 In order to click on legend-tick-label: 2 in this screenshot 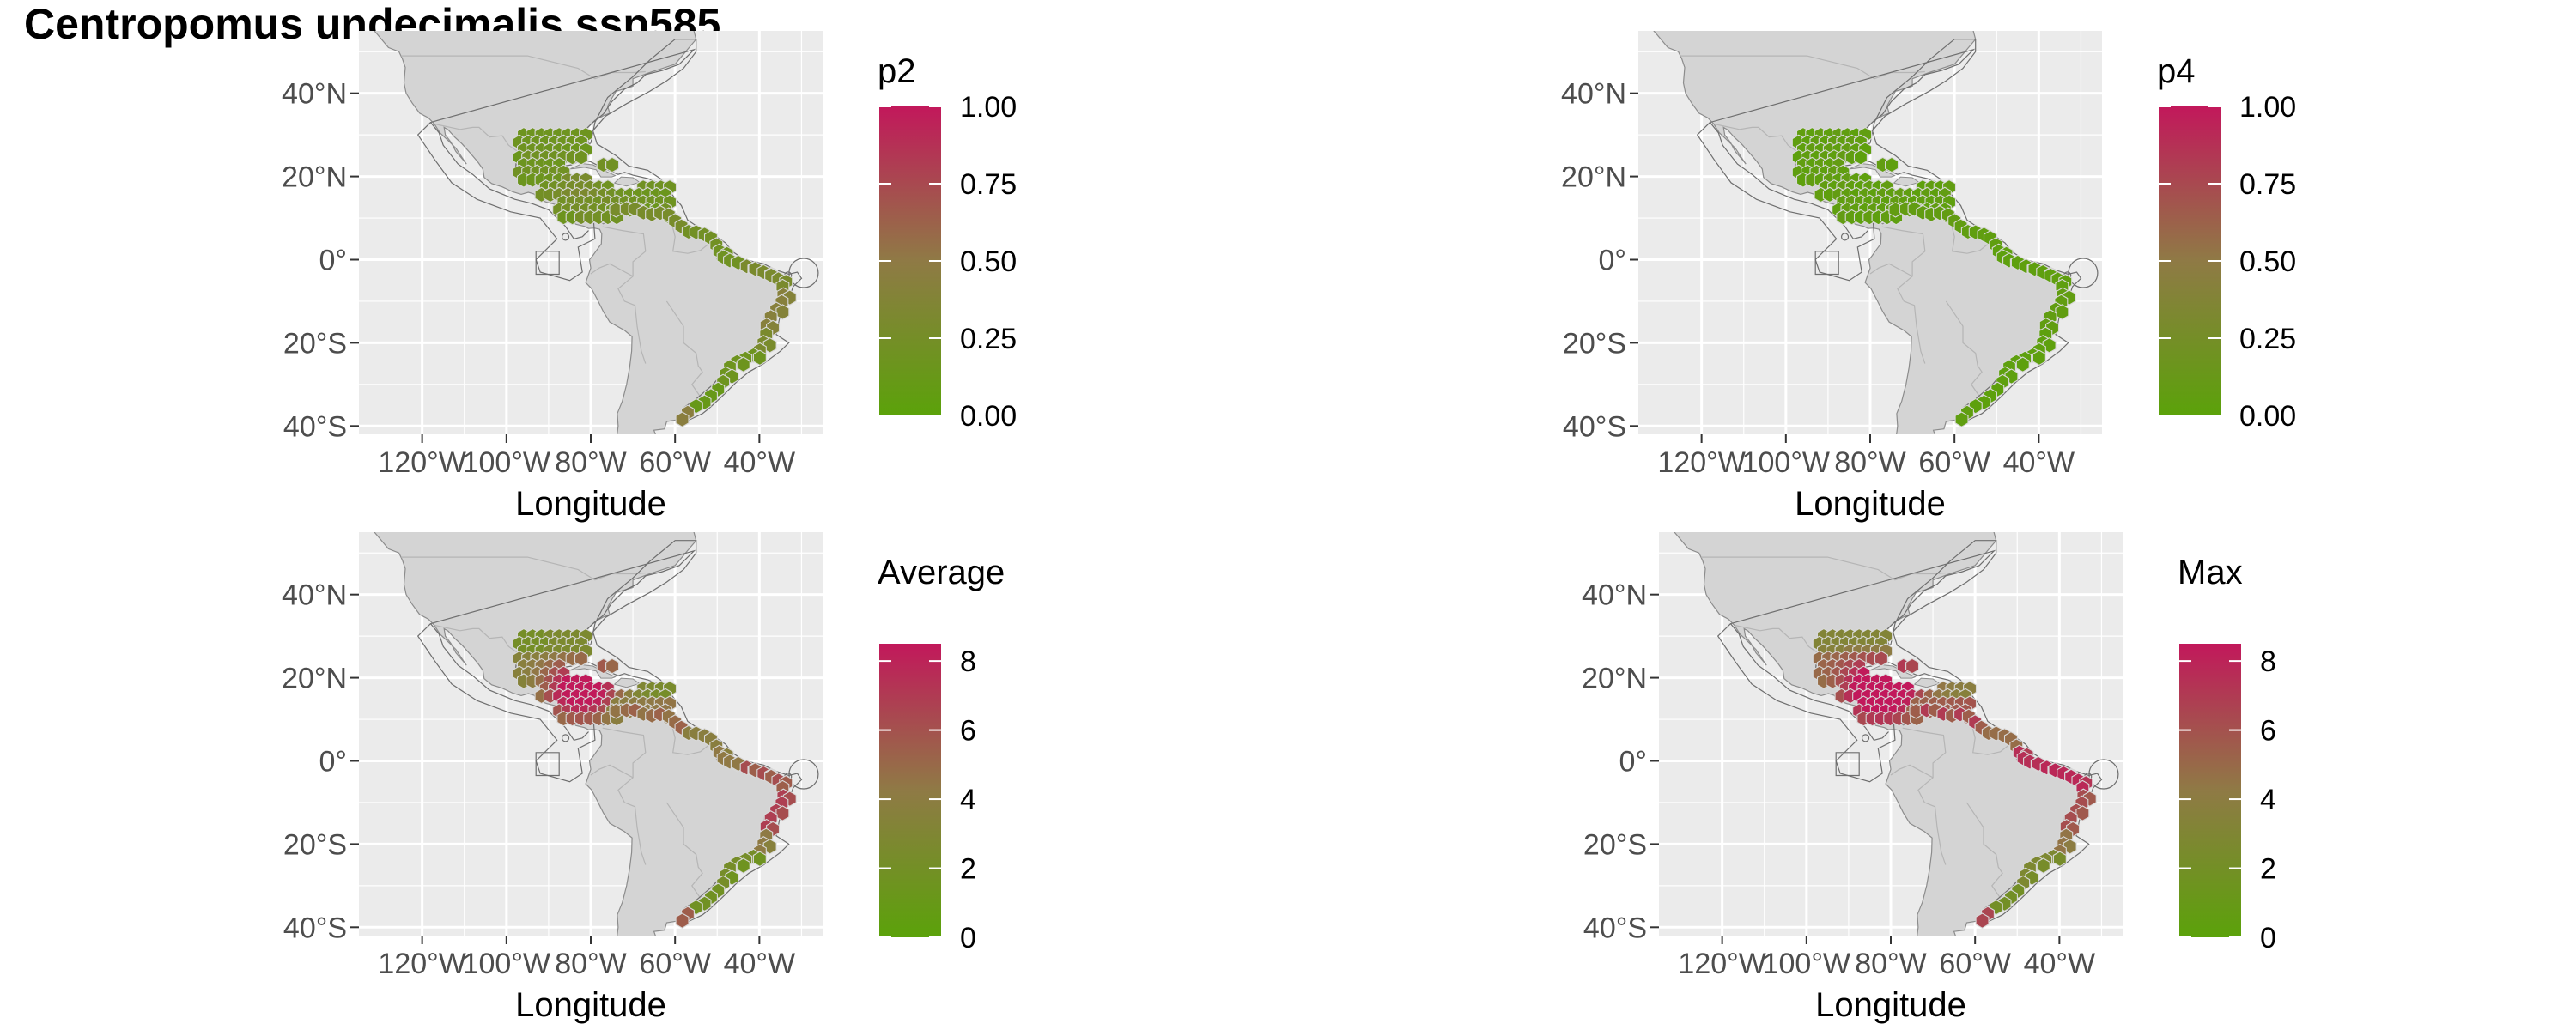, I will do `click(968, 869)`.